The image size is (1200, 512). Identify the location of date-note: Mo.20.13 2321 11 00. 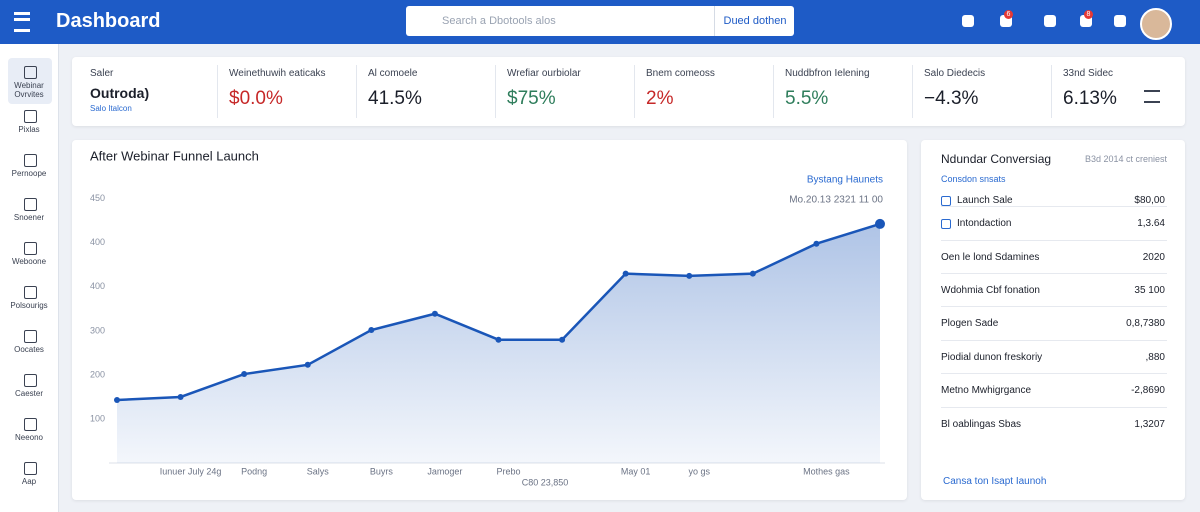
(836, 200).